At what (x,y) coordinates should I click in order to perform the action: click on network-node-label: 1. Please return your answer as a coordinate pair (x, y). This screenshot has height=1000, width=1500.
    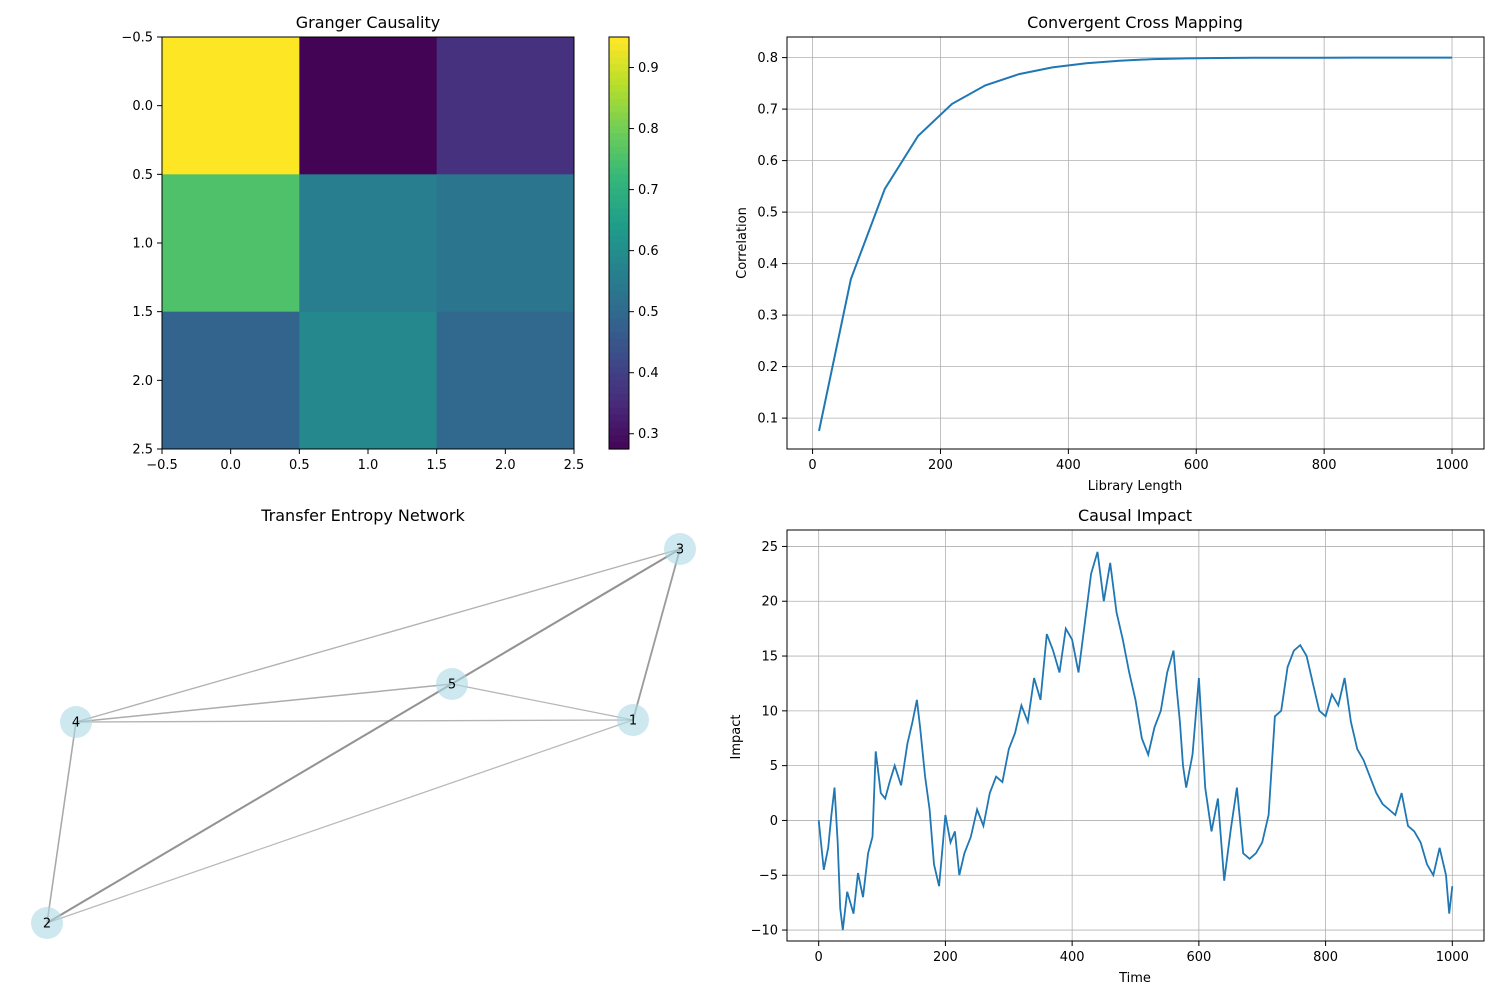
    Looking at the image, I should click on (633, 721).